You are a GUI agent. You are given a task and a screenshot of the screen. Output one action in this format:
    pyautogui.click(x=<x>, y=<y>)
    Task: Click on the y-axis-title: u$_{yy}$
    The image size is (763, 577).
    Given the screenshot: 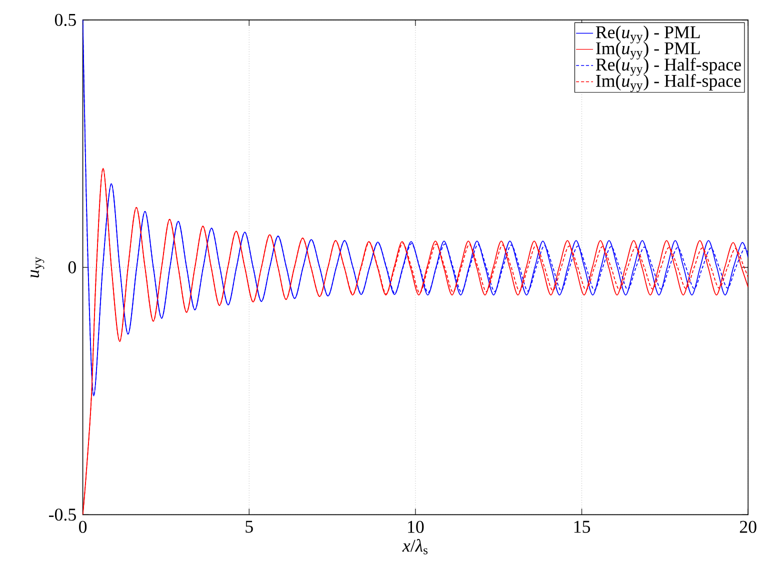 What is the action you would take?
    pyautogui.click(x=37, y=267)
    